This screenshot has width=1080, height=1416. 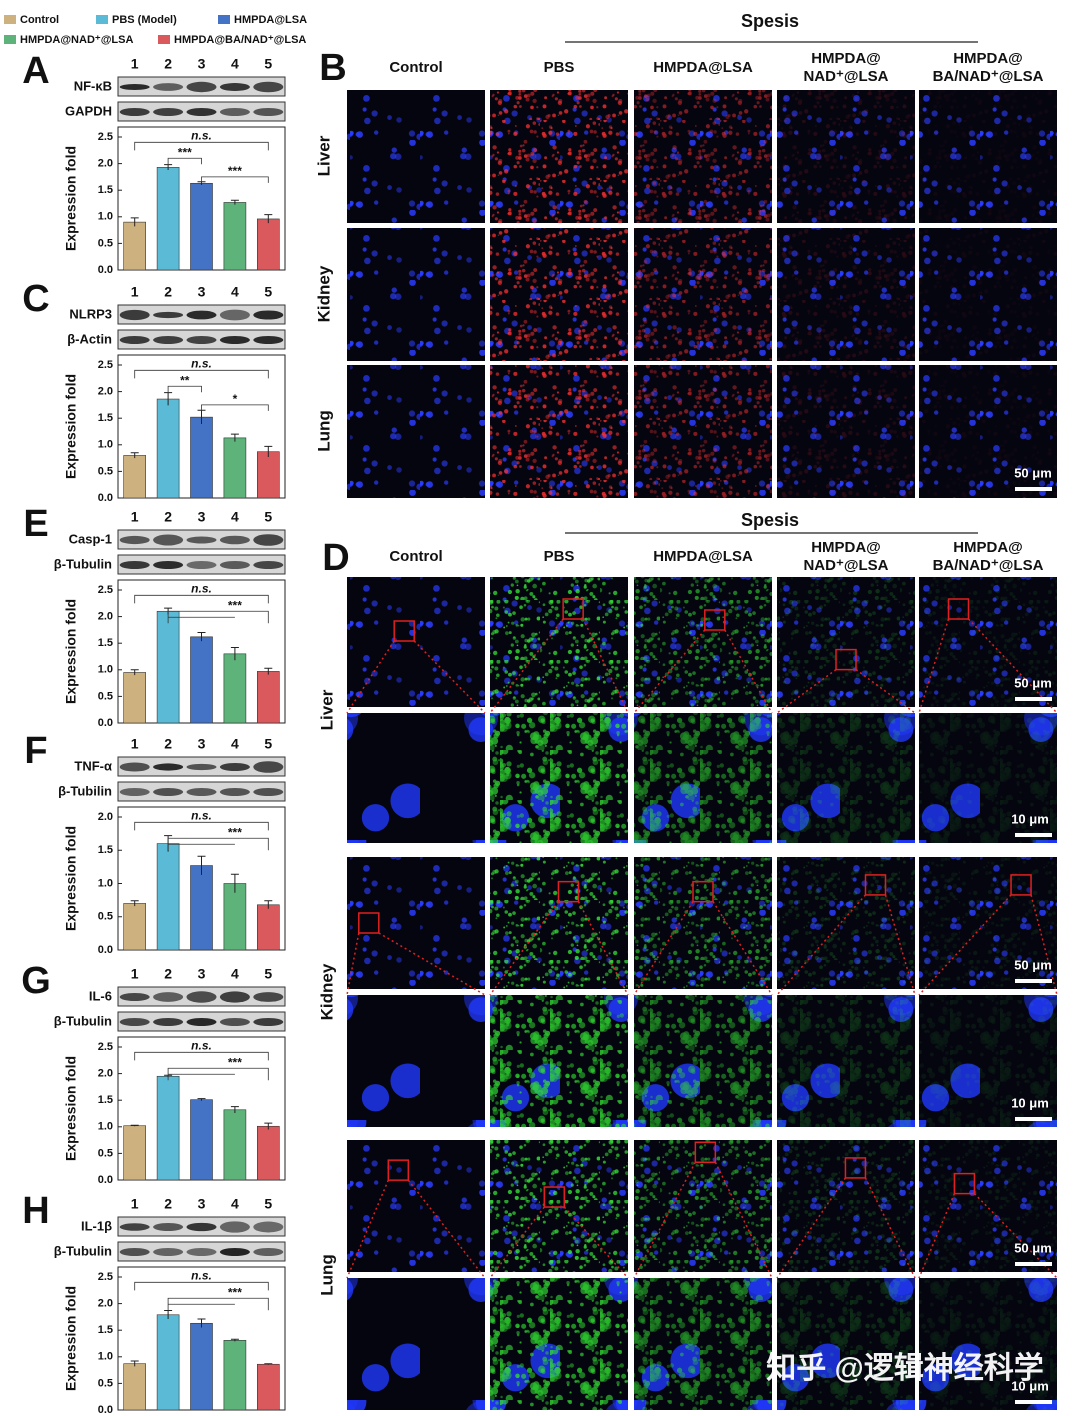 I want to click on y-tick-label: 2.0, so click(x=105, y=1074).